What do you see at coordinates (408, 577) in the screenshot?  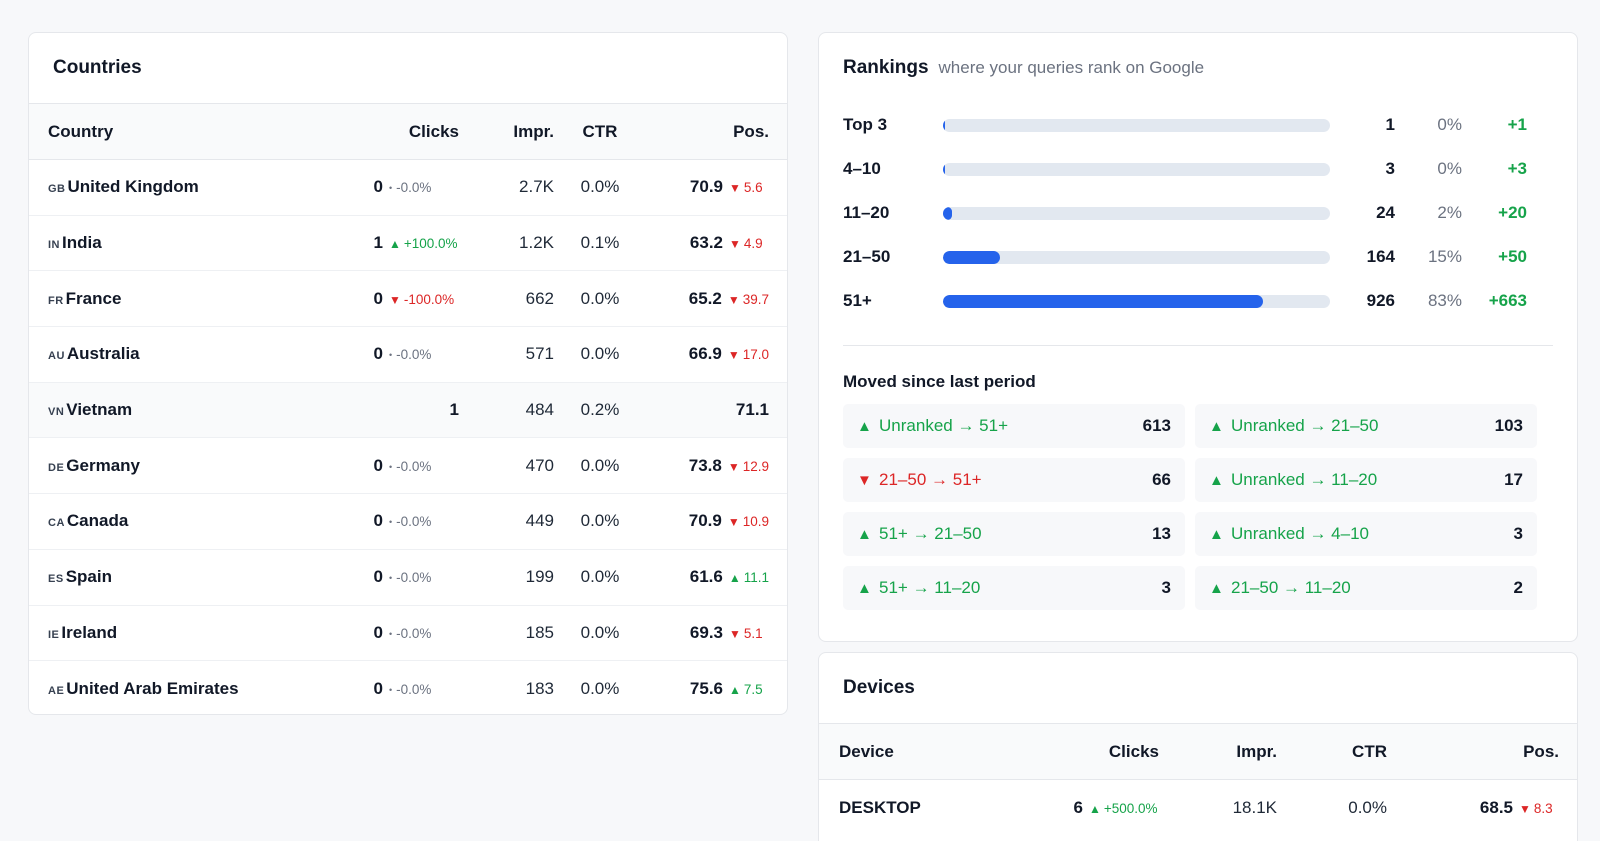 I see `table-row: ES Spain 0 • -0.0% 199 0.0% 61.6 ▲ 11.1` at bounding box center [408, 577].